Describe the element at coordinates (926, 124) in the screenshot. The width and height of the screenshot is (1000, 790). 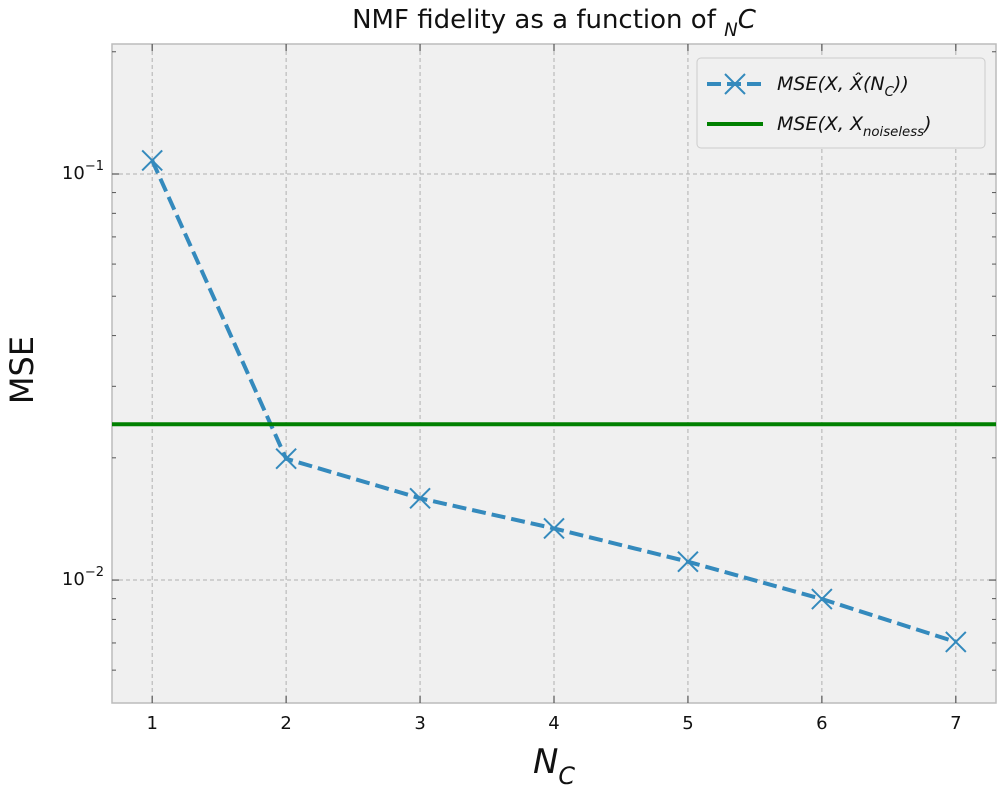
I see `legend-label-part: )` at that location.